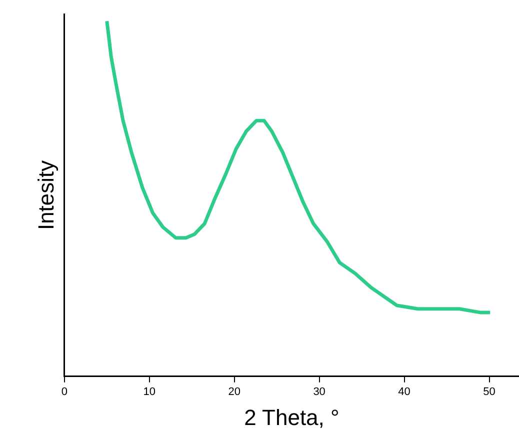 The width and height of the screenshot is (519, 440). I want to click on x-tick-label: 10, so click(149, 392).